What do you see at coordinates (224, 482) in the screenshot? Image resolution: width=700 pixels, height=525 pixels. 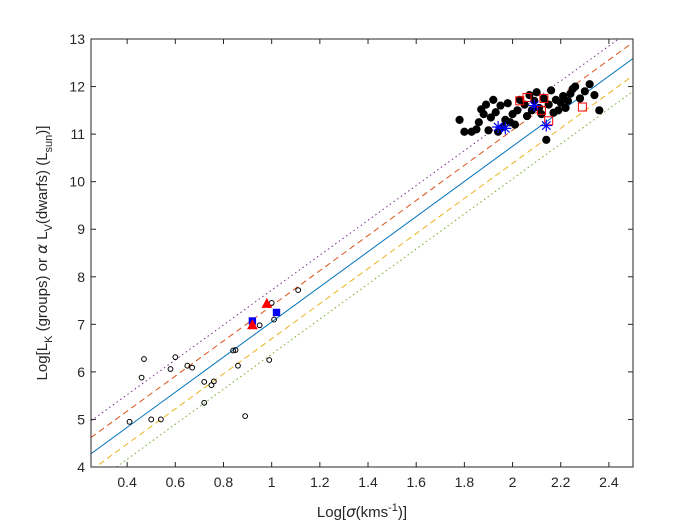 I see `x-tick-label: 0.8` at bounding box center [224, 482].